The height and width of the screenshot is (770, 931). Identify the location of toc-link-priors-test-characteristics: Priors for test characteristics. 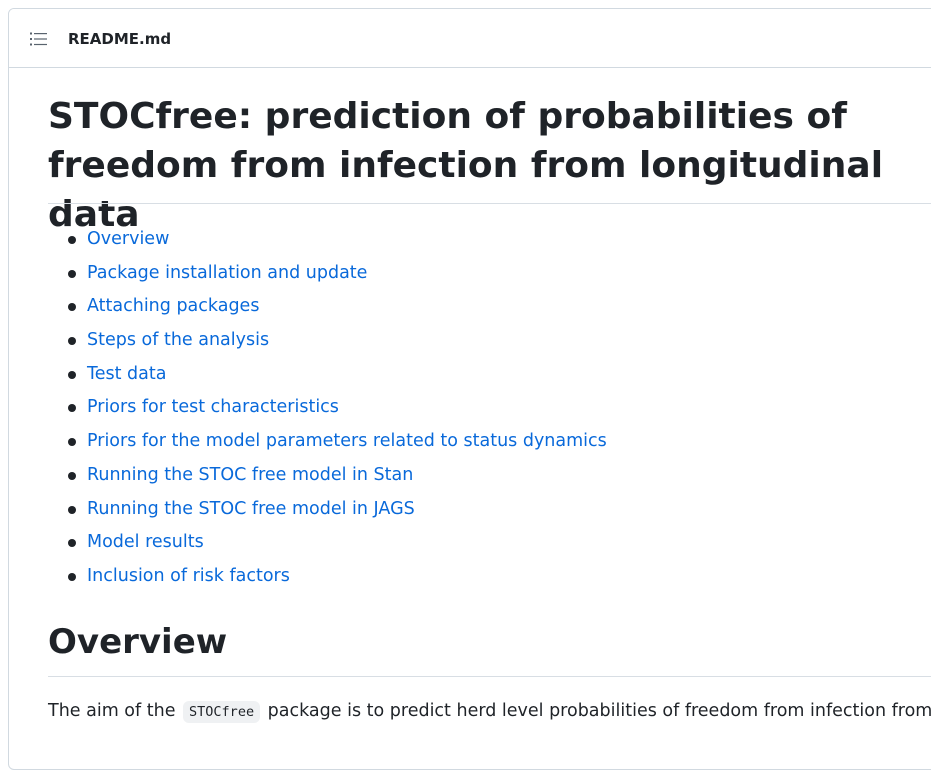
(213, 407).